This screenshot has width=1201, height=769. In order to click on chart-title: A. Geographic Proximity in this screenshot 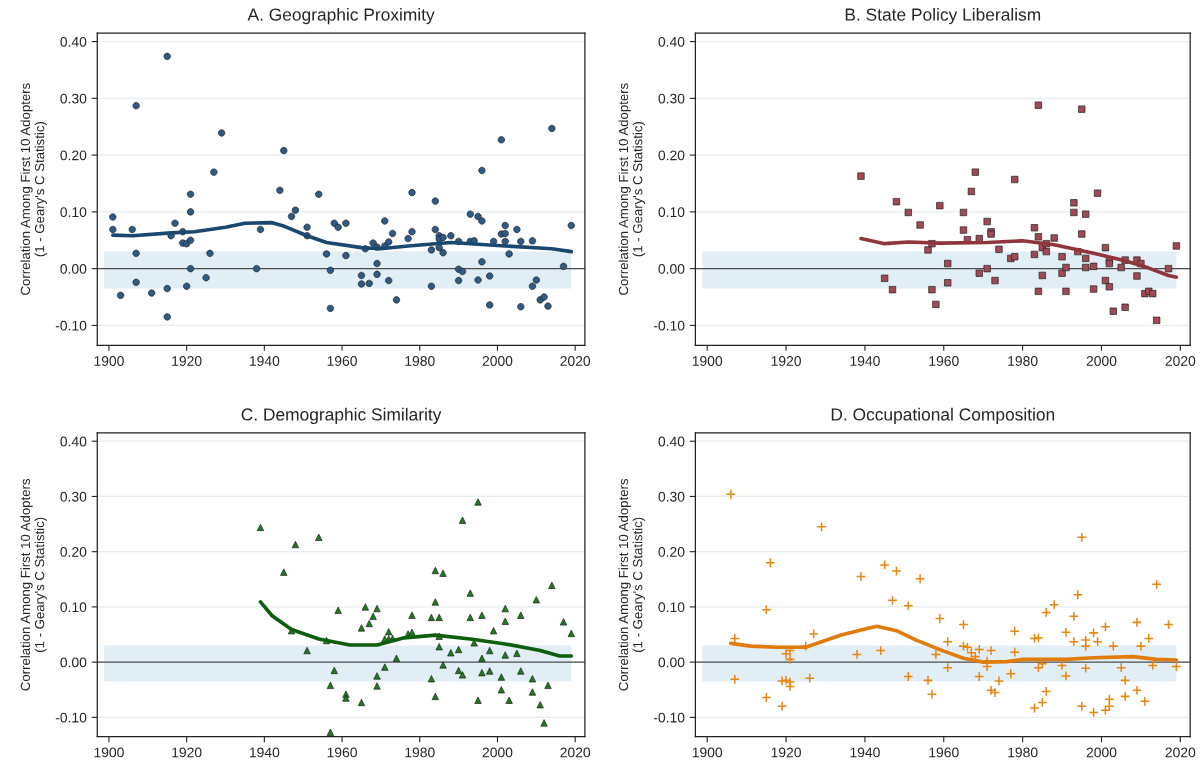, I will do `click(341, 16)`.